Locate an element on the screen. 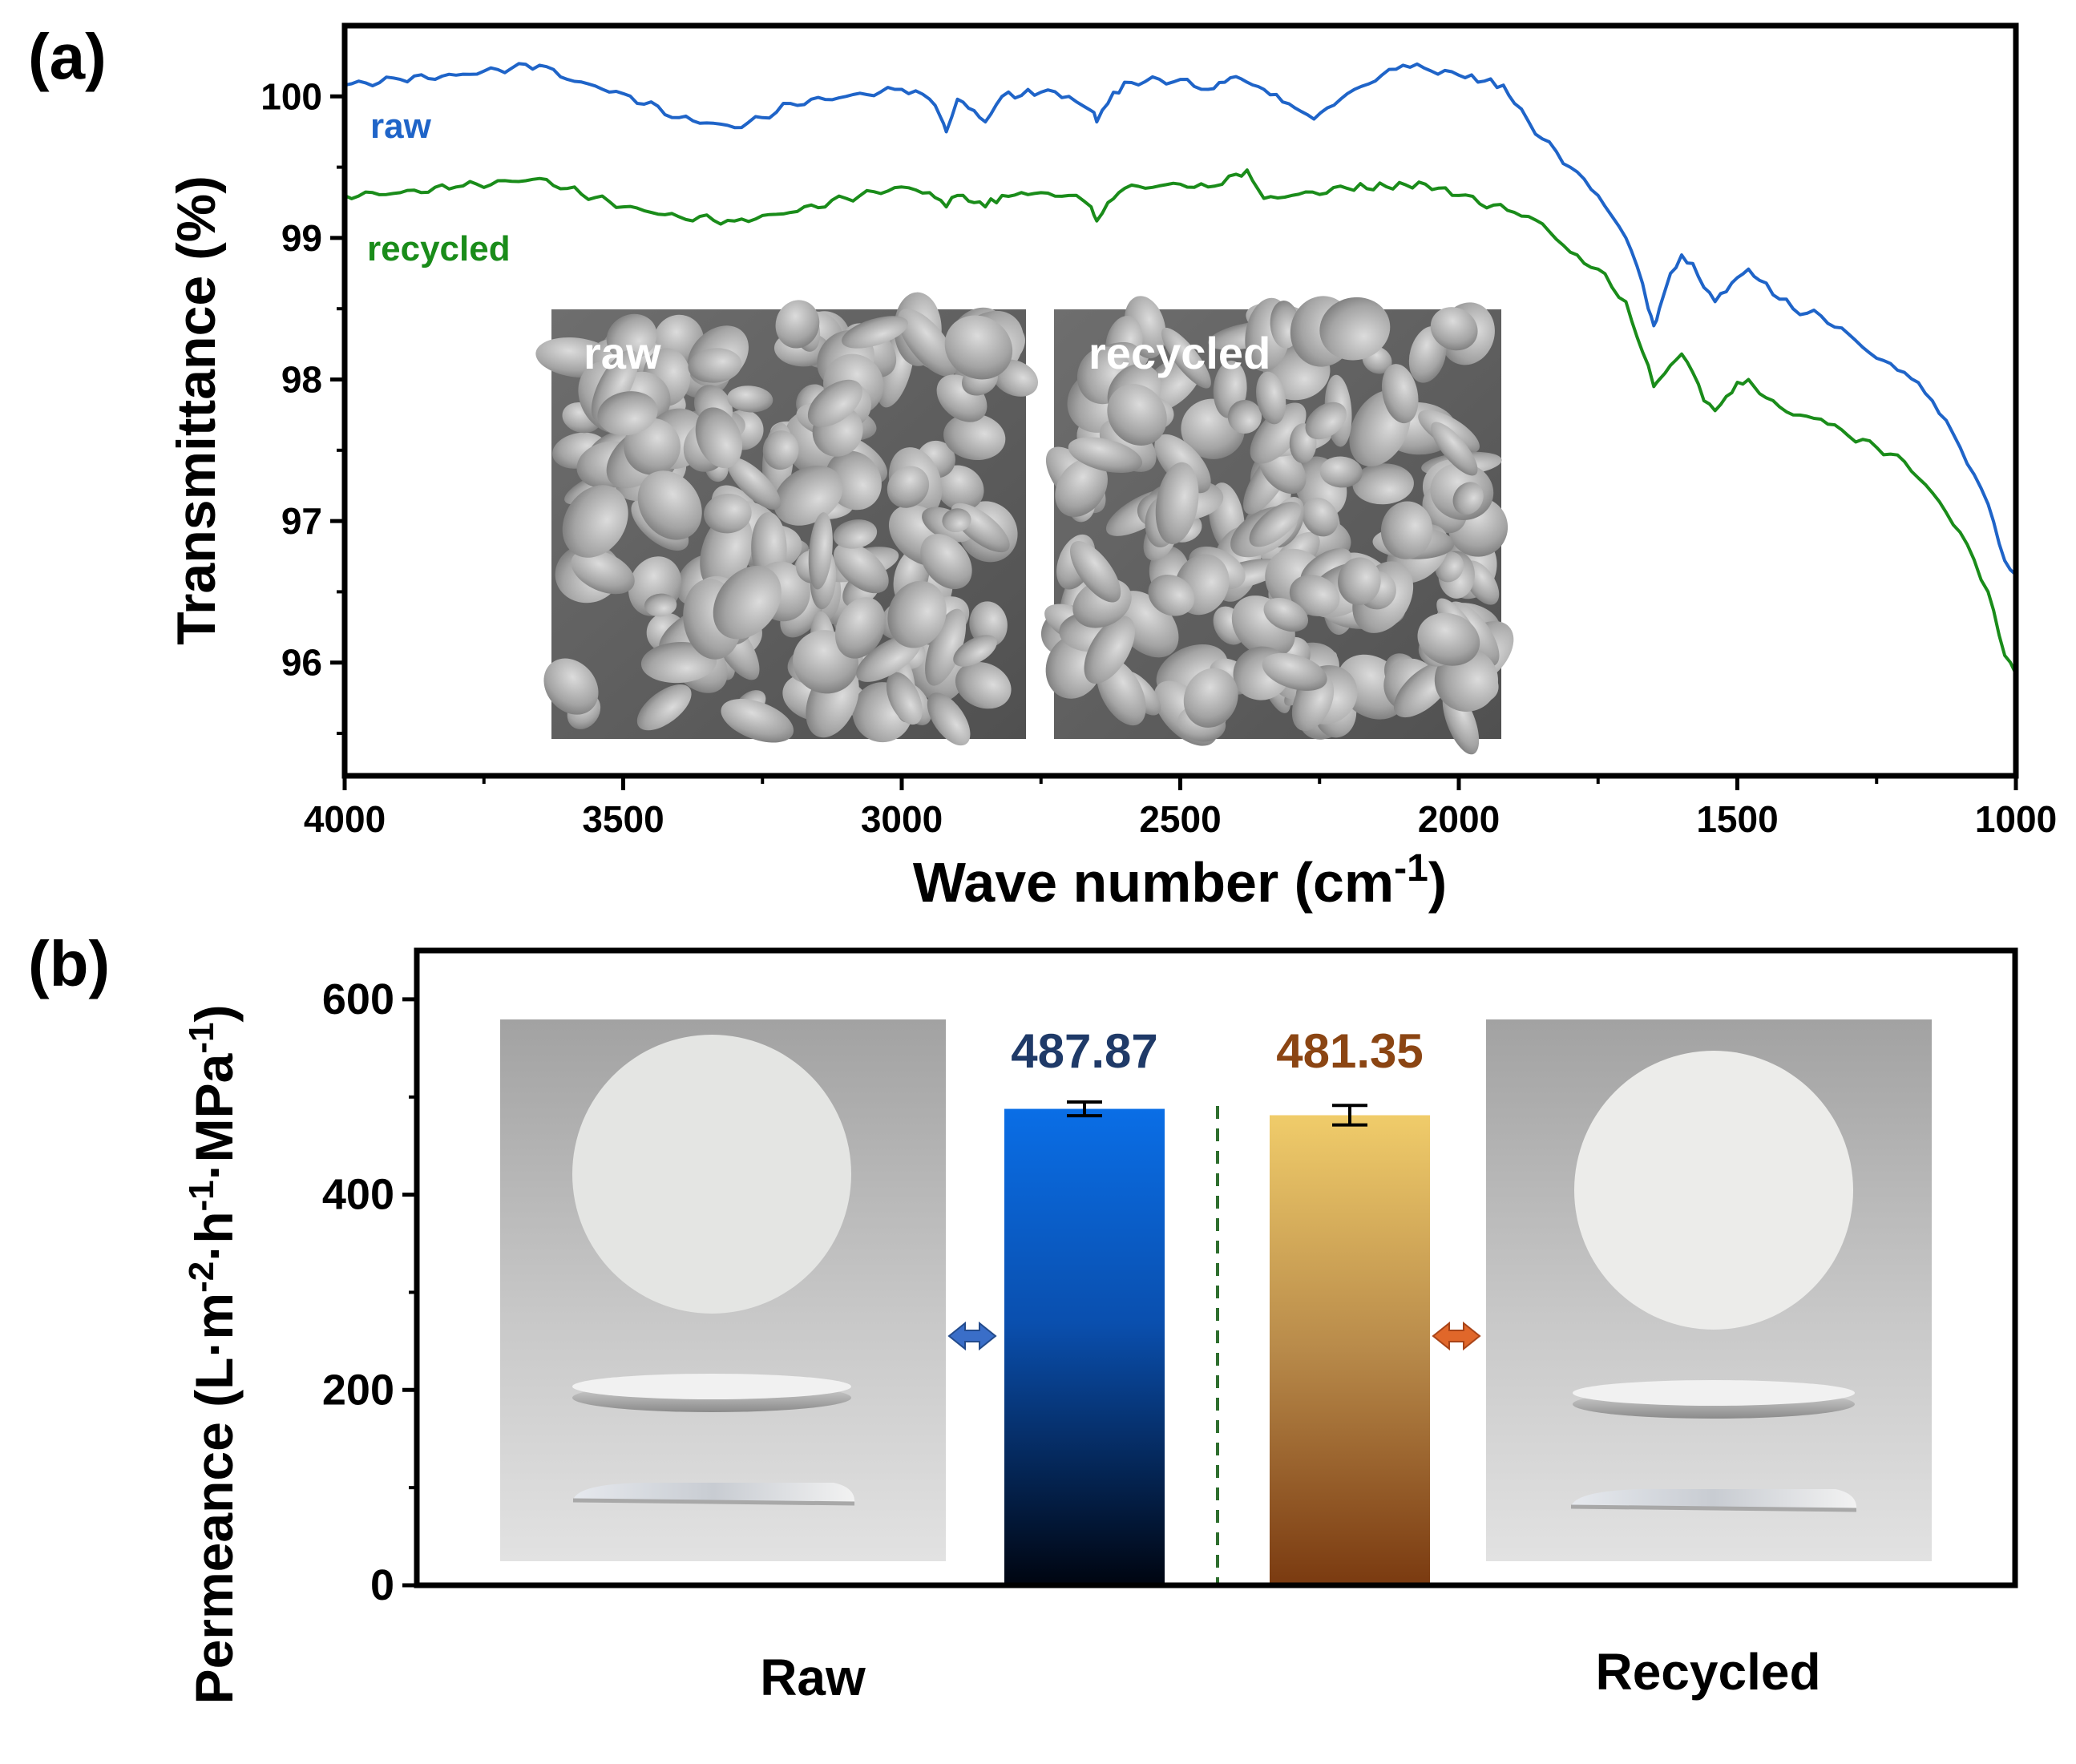  category-label-raw: Raw is located at coordinates (813, 1677).